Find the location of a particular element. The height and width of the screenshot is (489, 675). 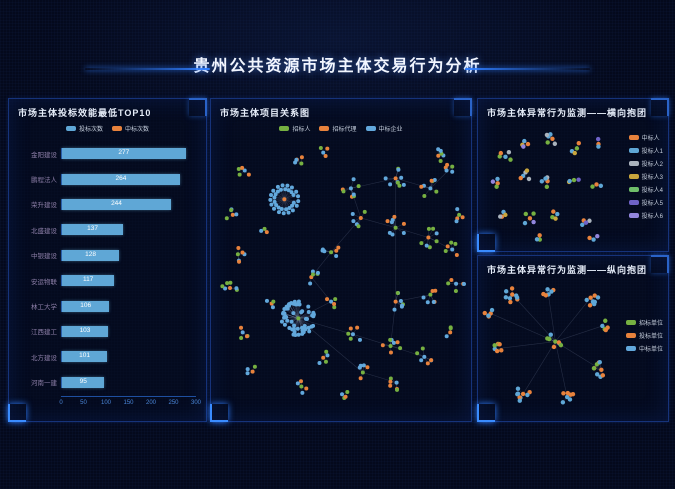

legend-item: 投标人3 is located at coordinates (645, 176).